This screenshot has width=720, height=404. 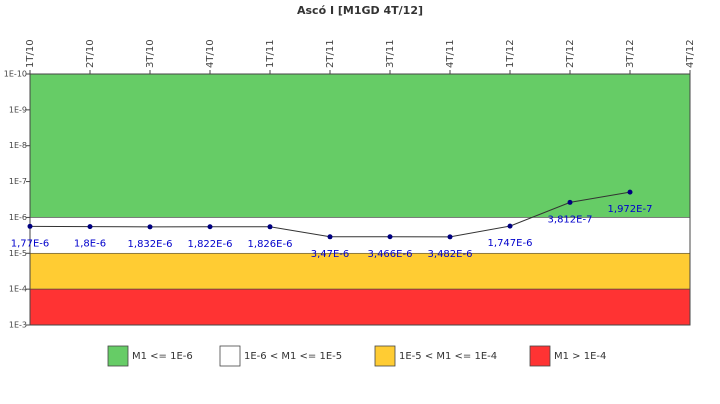 What do you see at coordinates (580, 356) in the screenshot?
I see `legend-label: M1 > 1E-4` at bounding box center [580, 356].